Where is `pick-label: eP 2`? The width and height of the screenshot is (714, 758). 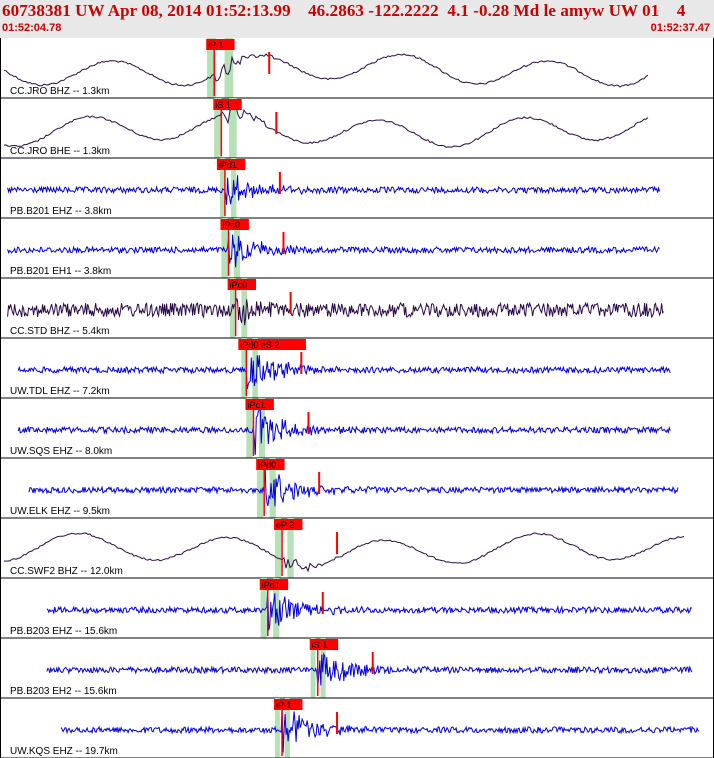
pick-label: eP 2 is located at coordinates (288, 524).